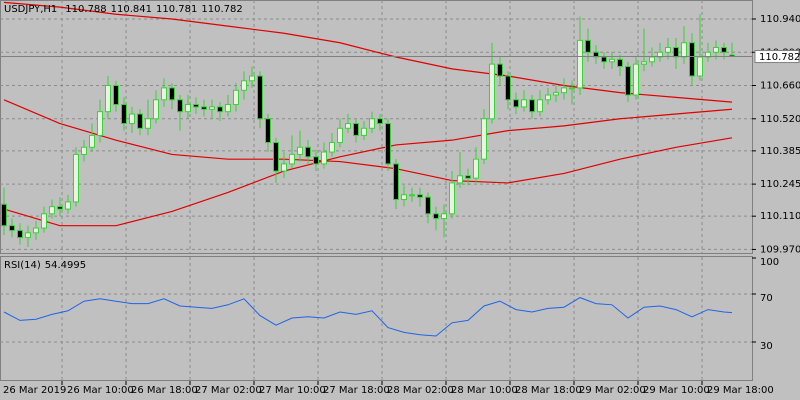 The width and height of the screenshot is (800, 400). What do you see at coordinates (131, 9) in the screenshot?
I see `ohlc-text: 110.841` at bounding box center [131, 9].